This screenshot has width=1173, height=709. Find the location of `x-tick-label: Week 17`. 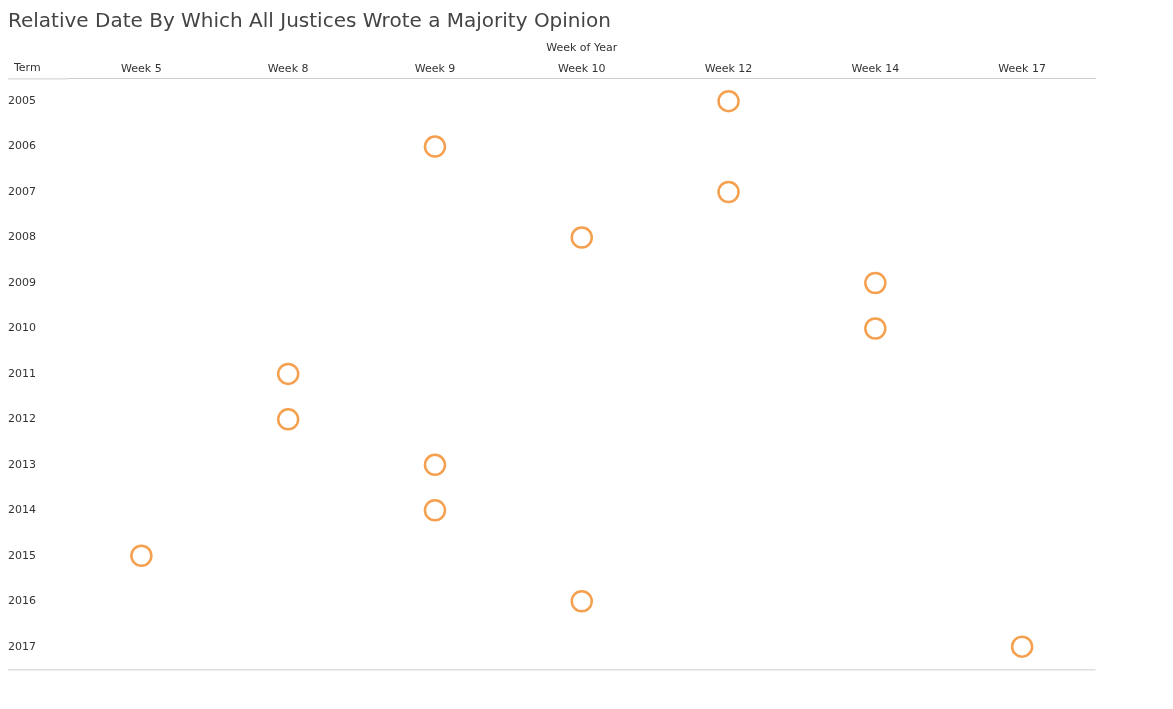

x-tick-label: Week 17 is located at coordinates (1022, 68).